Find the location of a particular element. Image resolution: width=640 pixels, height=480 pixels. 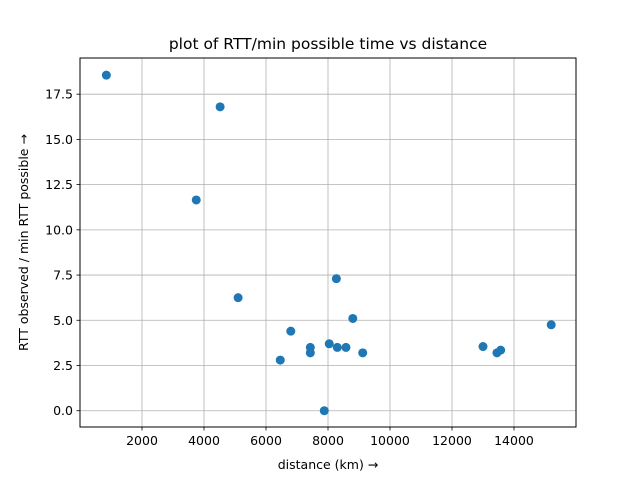

x-tick-label: 12000 is located at coordinates (452, 440).